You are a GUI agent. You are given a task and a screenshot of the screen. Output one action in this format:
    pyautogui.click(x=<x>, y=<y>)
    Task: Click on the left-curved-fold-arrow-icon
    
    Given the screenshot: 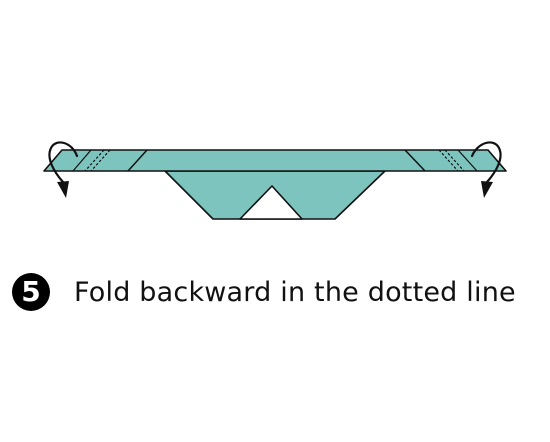 What is the action you would take?
    pyautogui.click(x=63, y=169)
    